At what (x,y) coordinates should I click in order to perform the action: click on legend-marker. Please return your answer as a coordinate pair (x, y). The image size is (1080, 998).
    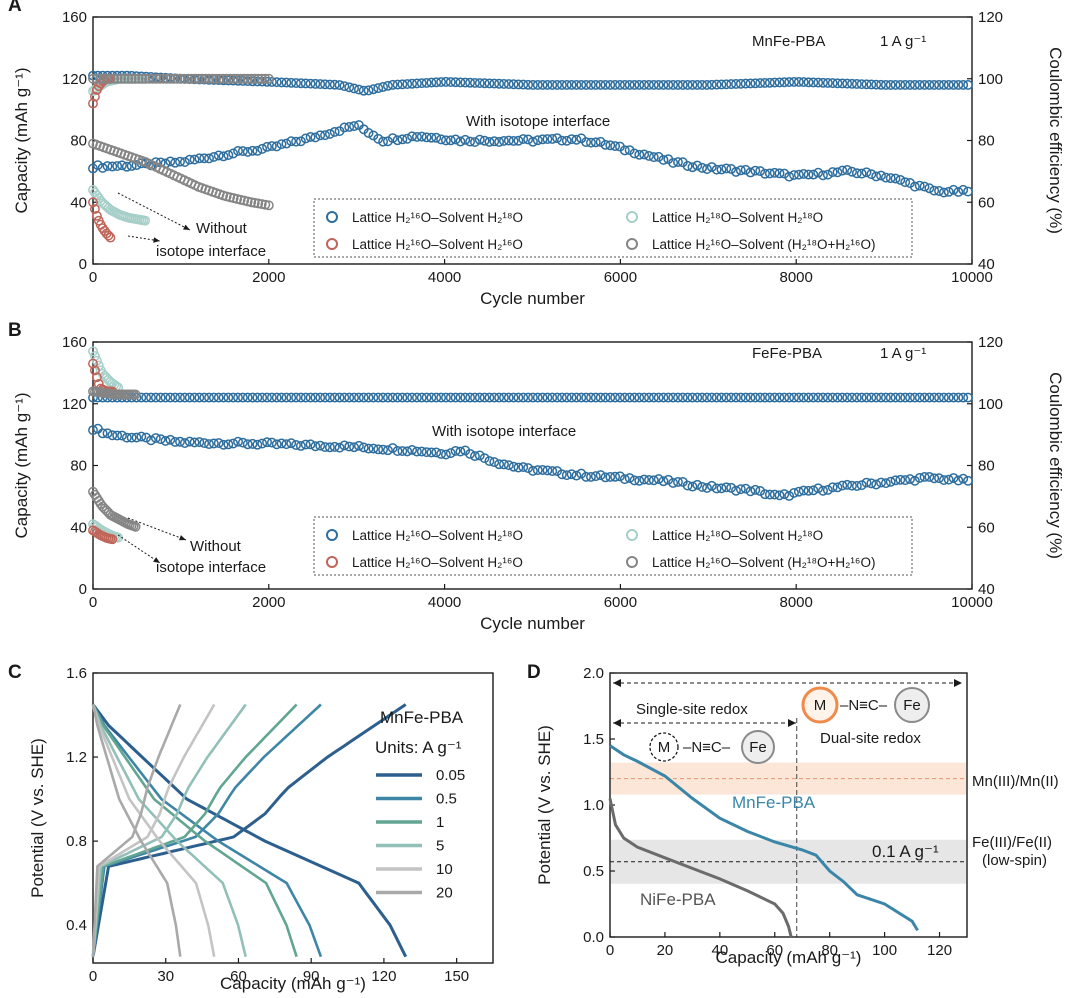
    Looking at the image, I should click on (632, 217).